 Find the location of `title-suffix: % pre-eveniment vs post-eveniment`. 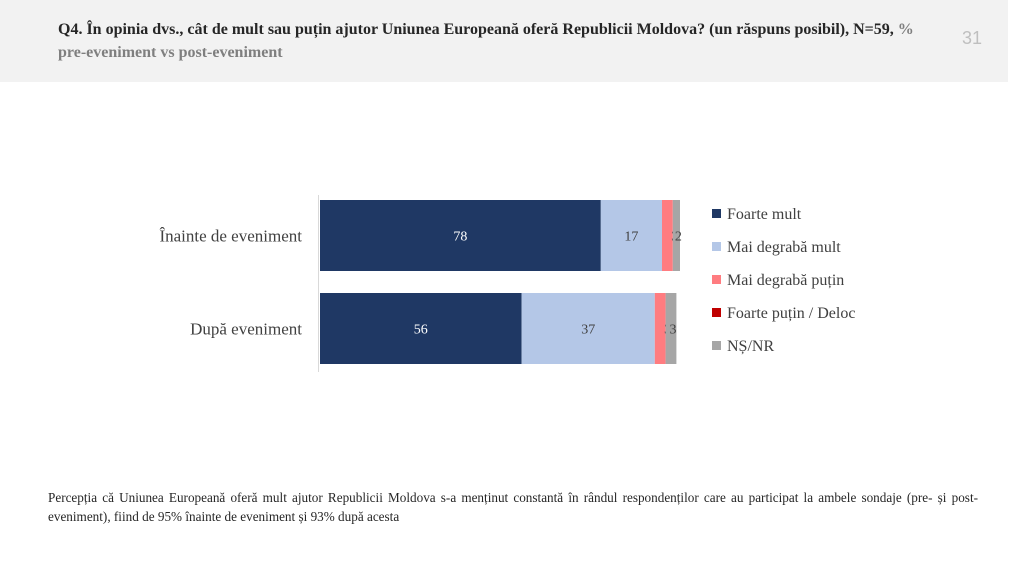

title-suffix: % pre-eveniment vs post-eveniment is located at coordinates (486, 41).